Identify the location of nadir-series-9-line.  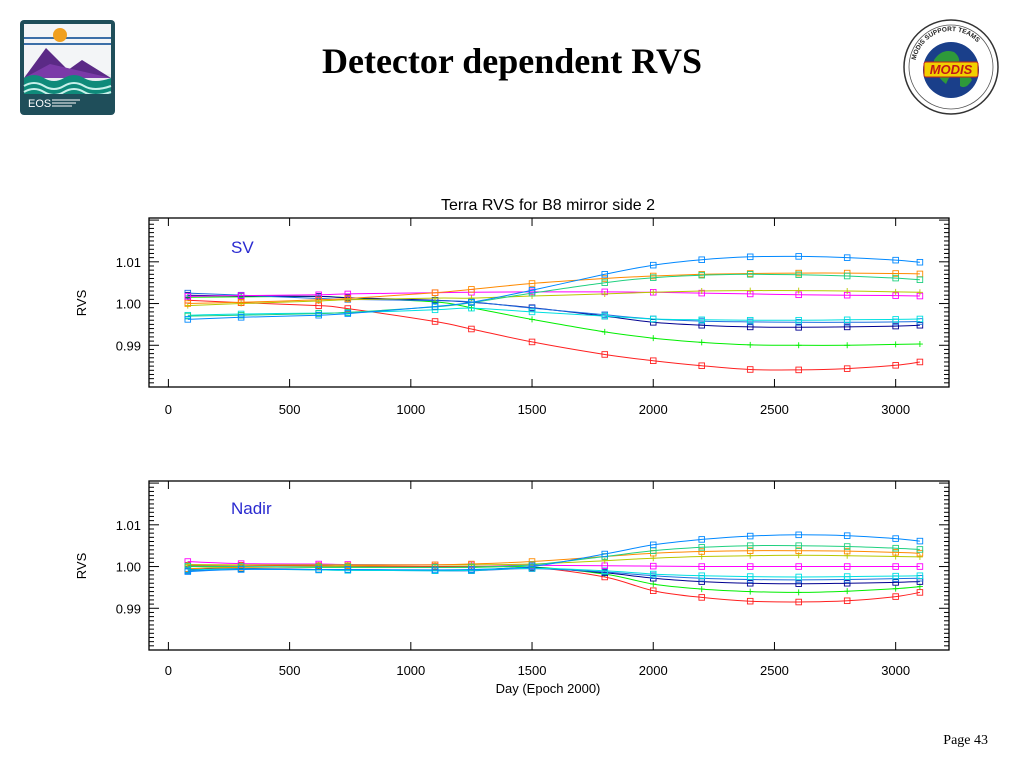
(553, 553).